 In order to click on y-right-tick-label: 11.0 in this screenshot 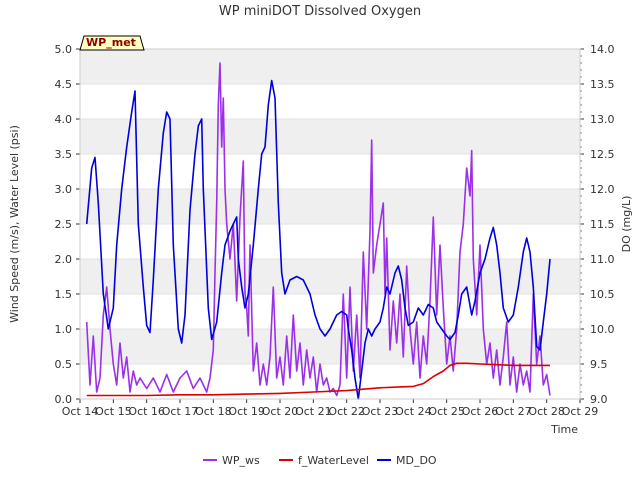, I will do `click(602, 259)`.